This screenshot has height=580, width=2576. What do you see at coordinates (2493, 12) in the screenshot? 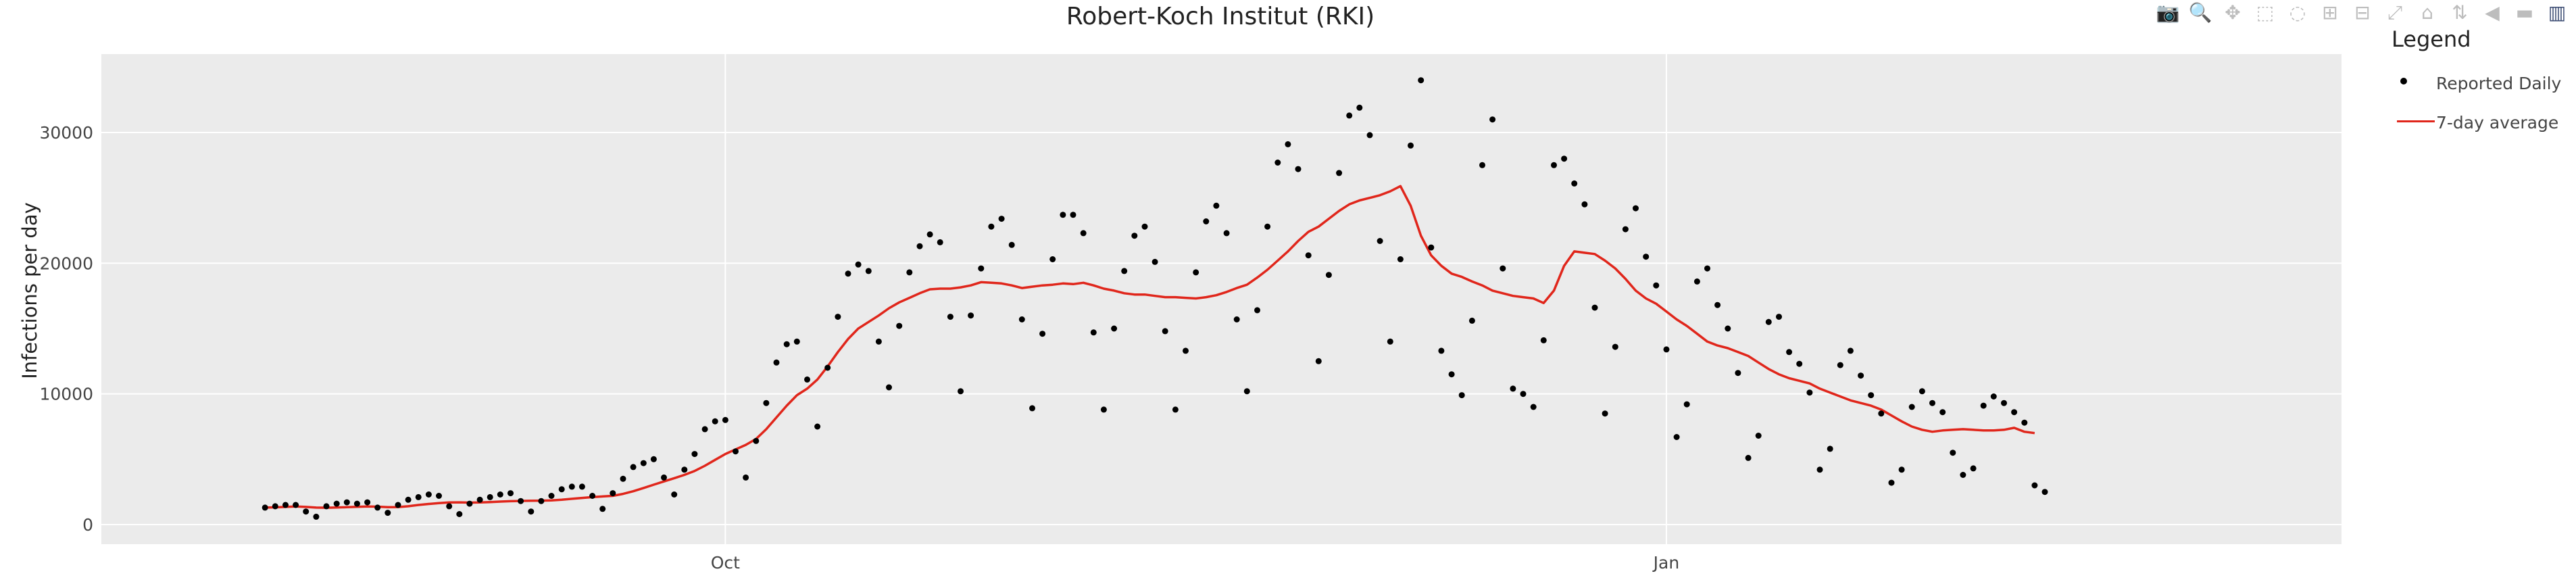
I see `hover-closest-icon: ◀` at bounding box center [2493, 12].